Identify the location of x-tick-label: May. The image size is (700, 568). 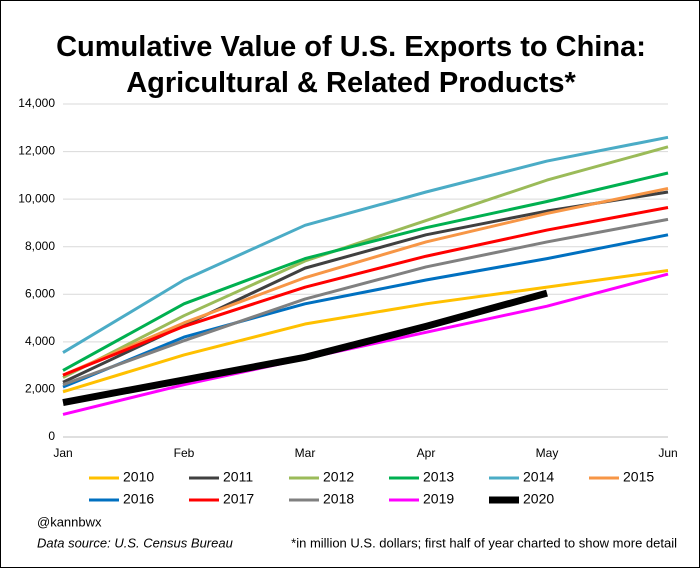
(547, 453).